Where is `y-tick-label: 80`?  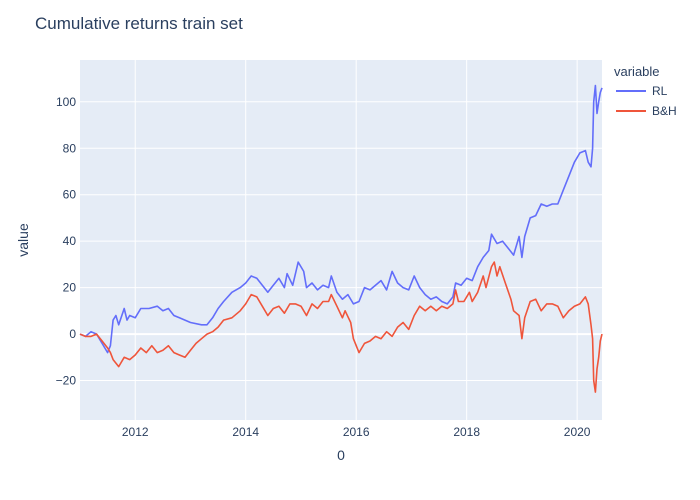 y-tick-label: 80 is located at coordinates (70, 148).